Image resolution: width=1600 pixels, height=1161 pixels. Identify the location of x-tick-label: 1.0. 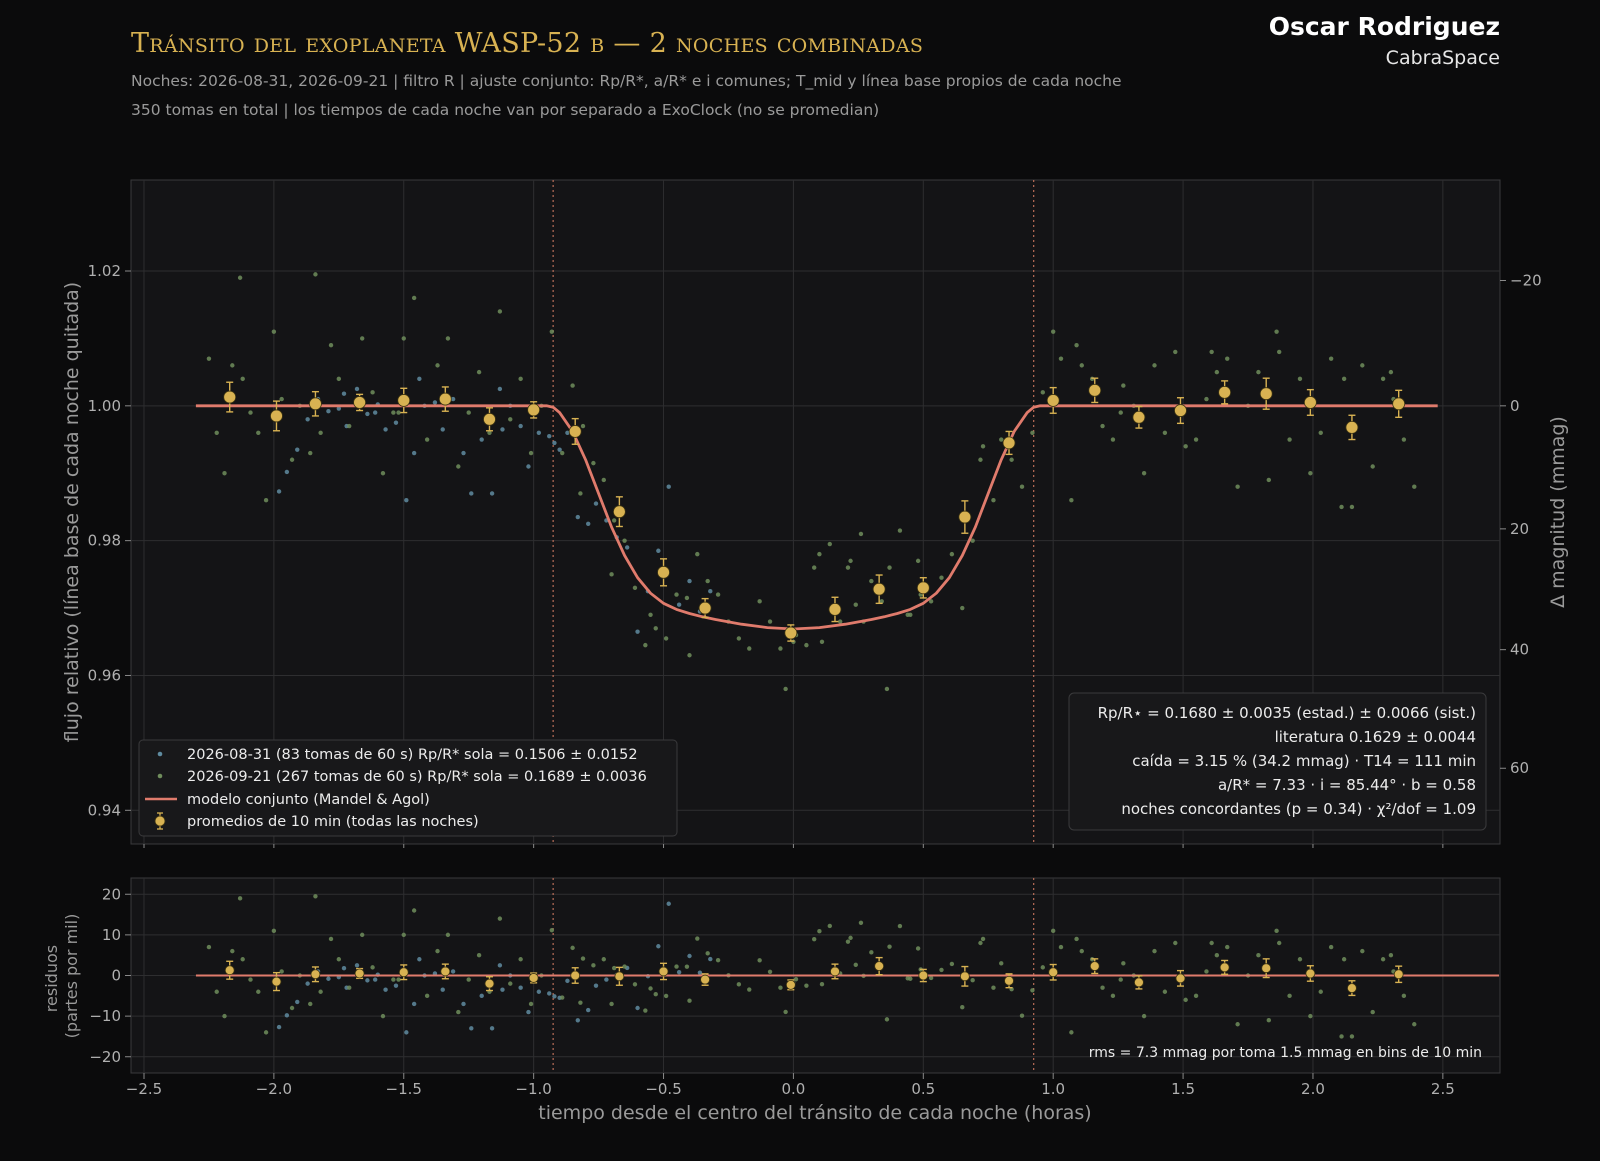
(1053, 1089).